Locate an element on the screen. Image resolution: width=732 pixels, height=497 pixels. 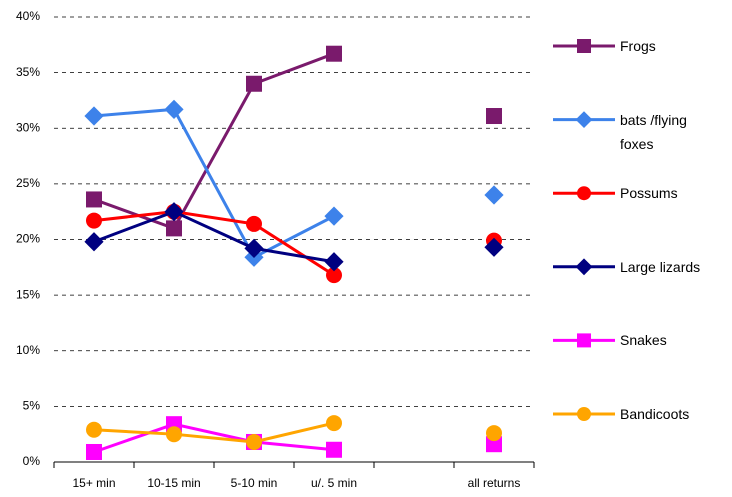
x-tick-label: 10-15 min is located at coordinates (173, 483).